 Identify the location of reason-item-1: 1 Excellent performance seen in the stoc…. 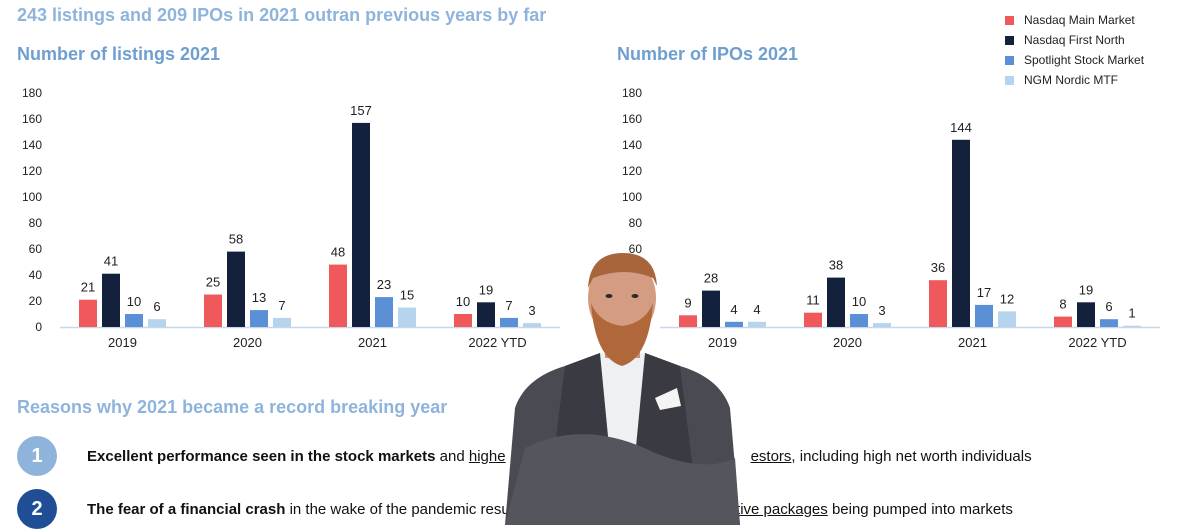
(524, 456).